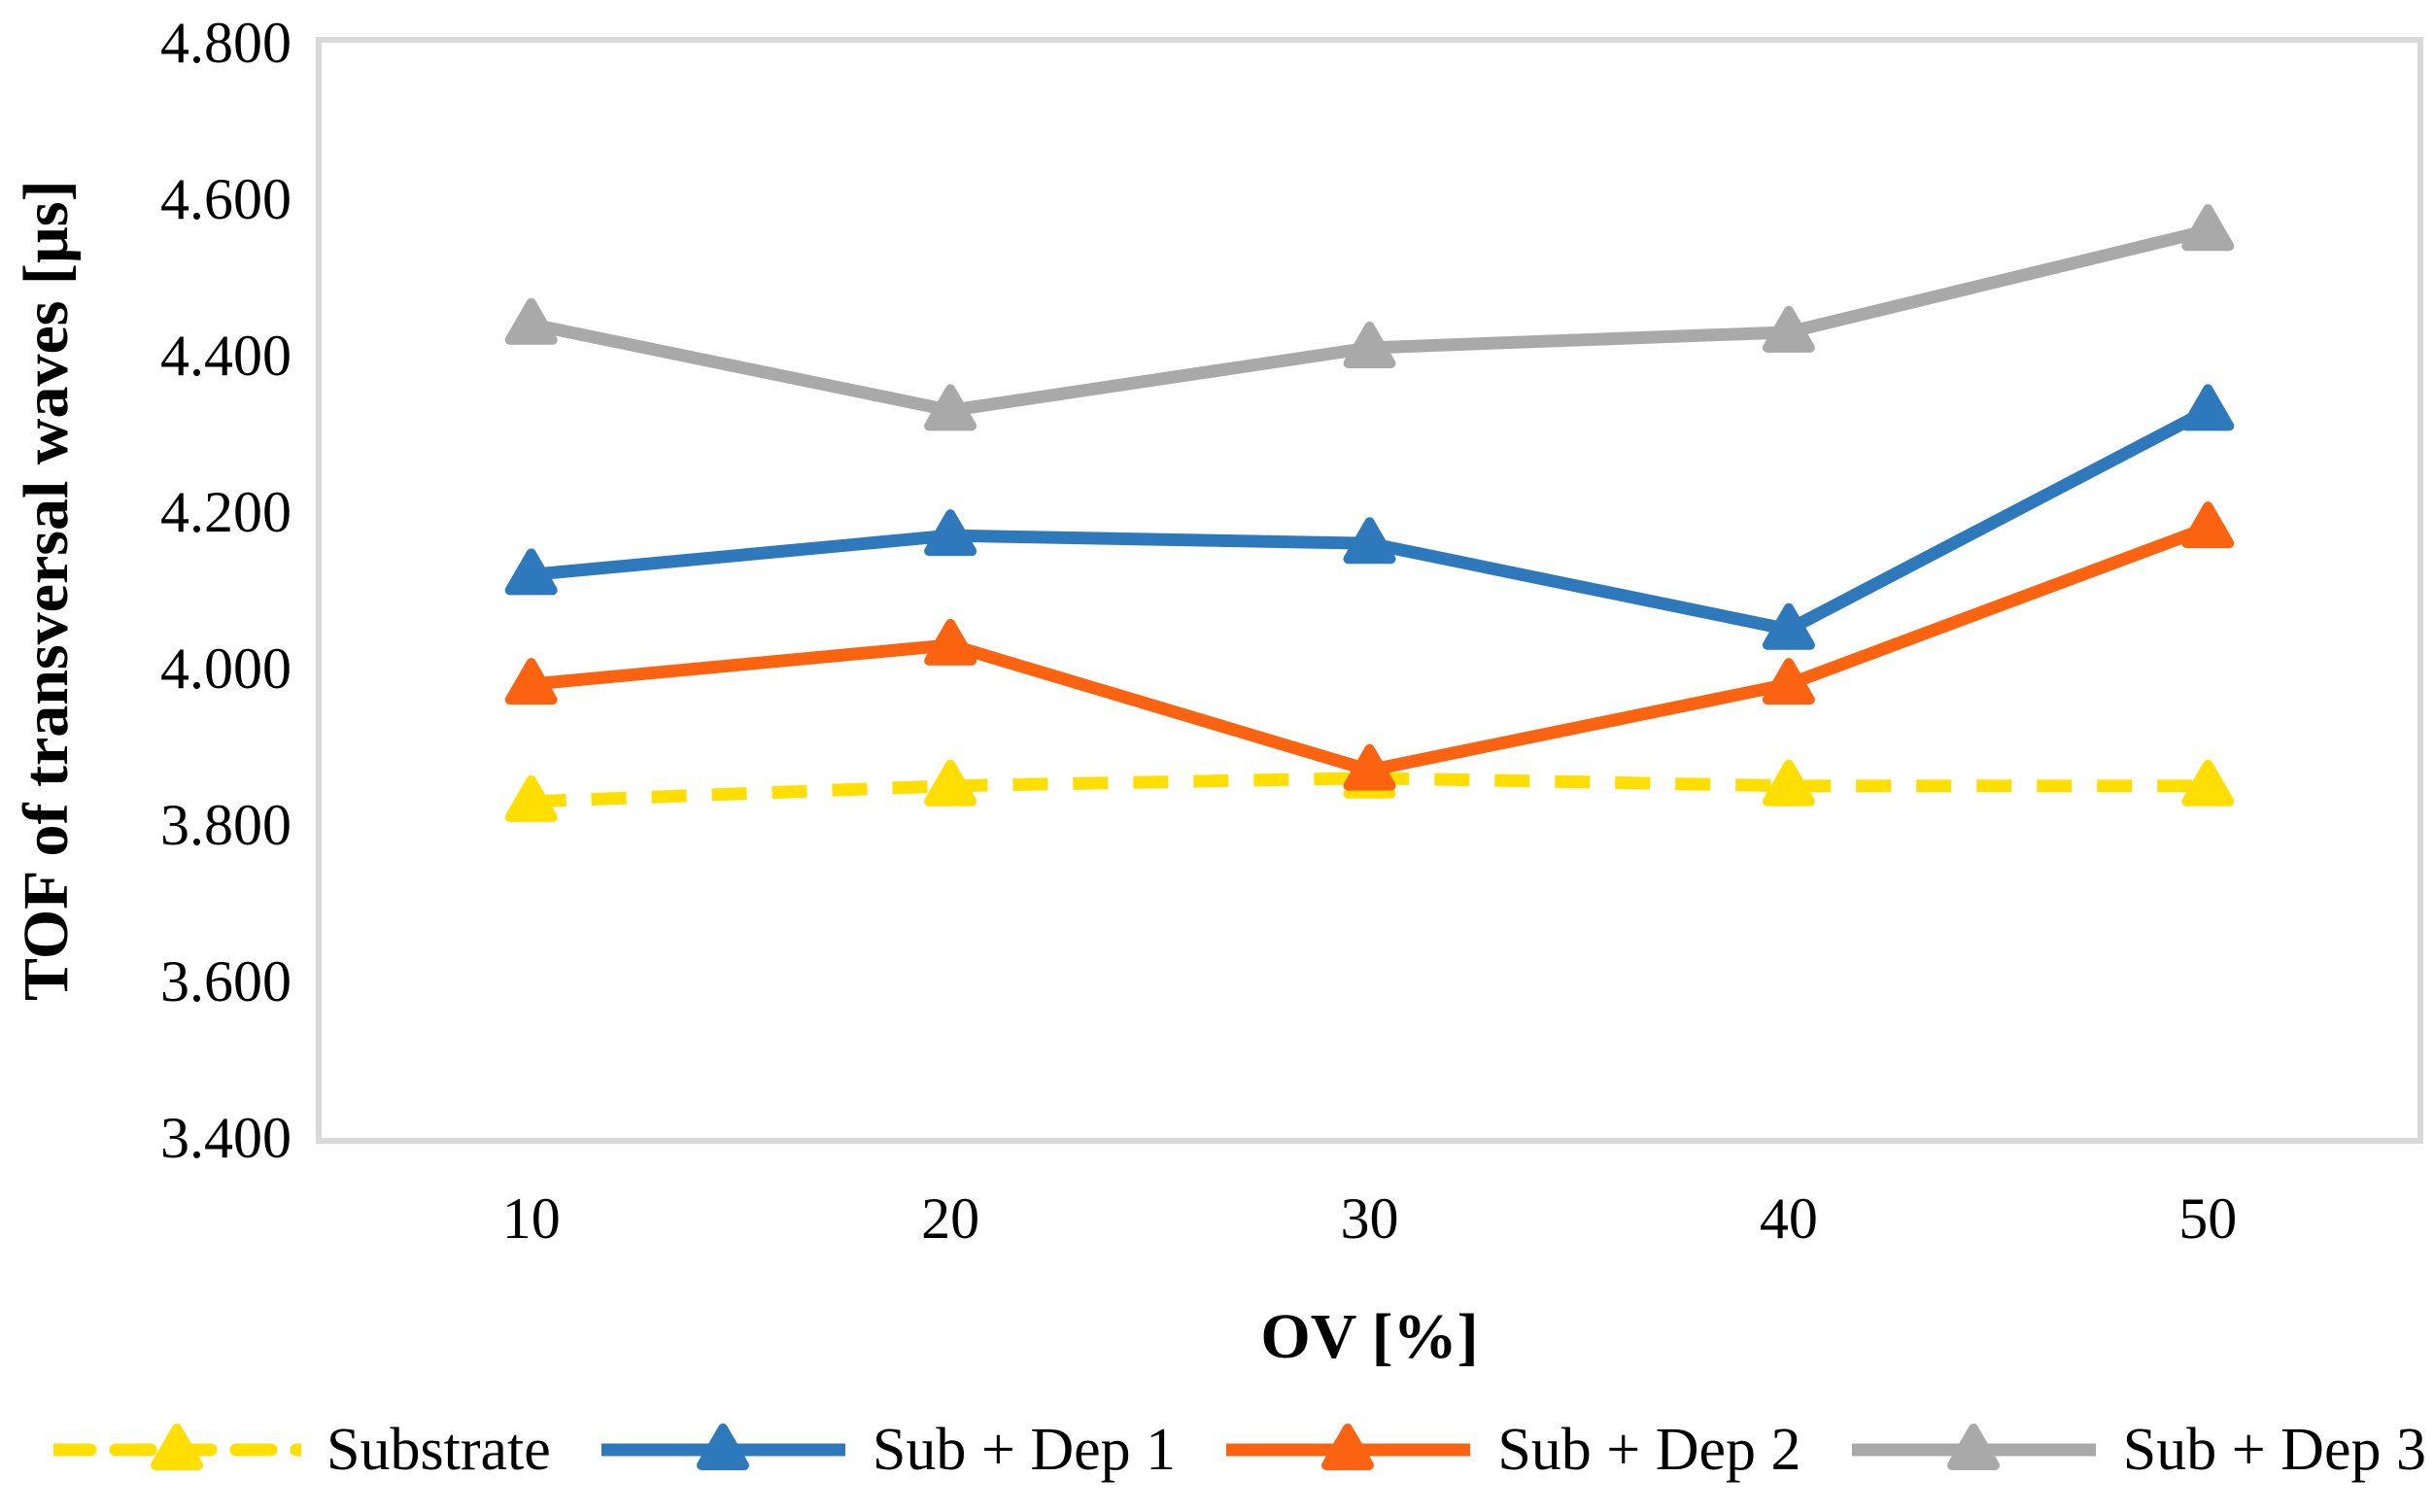  I want to click on y-axis-tick-label: 4.400, so click(226, 356).